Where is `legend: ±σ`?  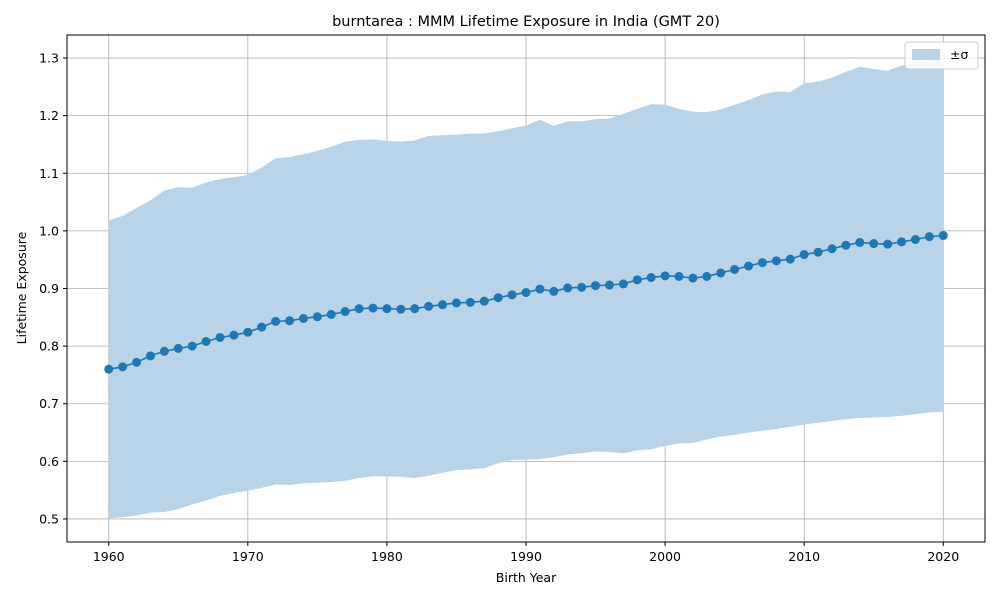 legend: ±σ is located at coordinates (941, 55).